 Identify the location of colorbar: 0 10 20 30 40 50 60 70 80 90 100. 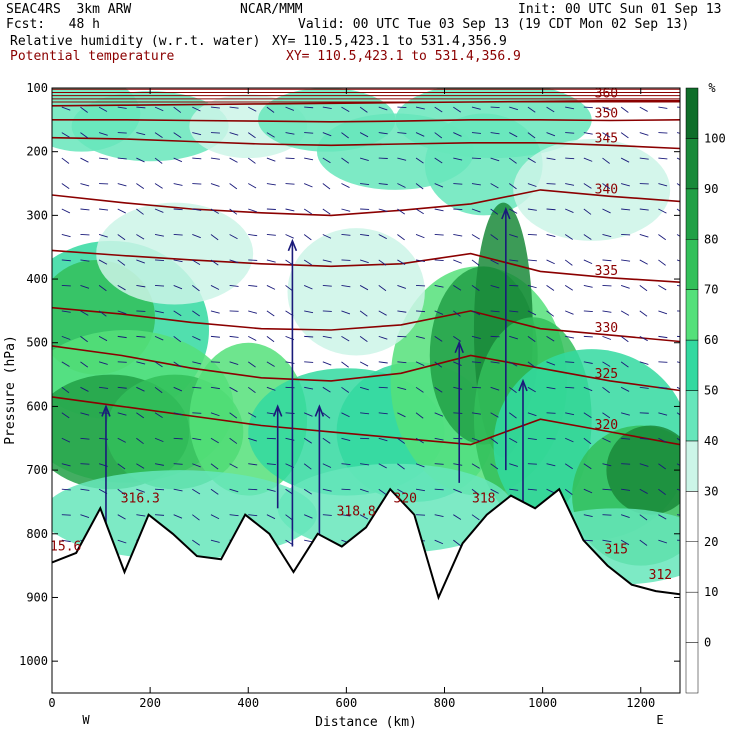
(705, 390).